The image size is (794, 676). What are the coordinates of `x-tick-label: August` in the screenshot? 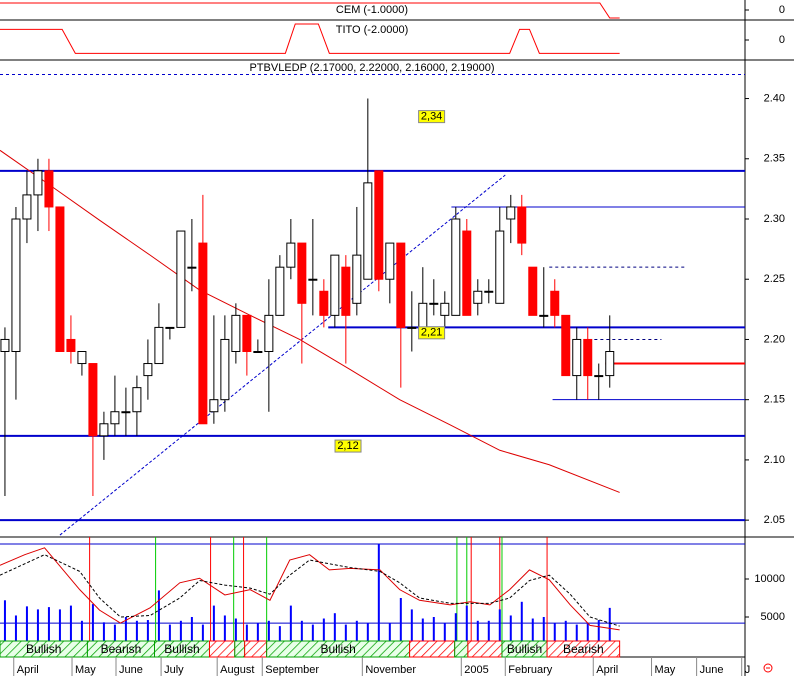 It's located at (237, 670).